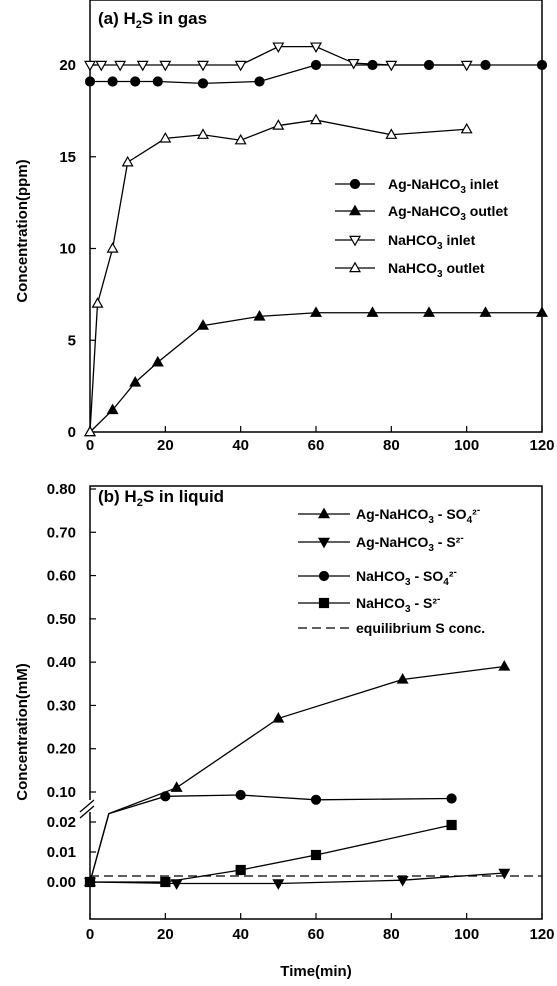  Describe the element at coordinates (240, 445) in the screenshot. I see `panel-a-x-tick-label: 40` at that location.